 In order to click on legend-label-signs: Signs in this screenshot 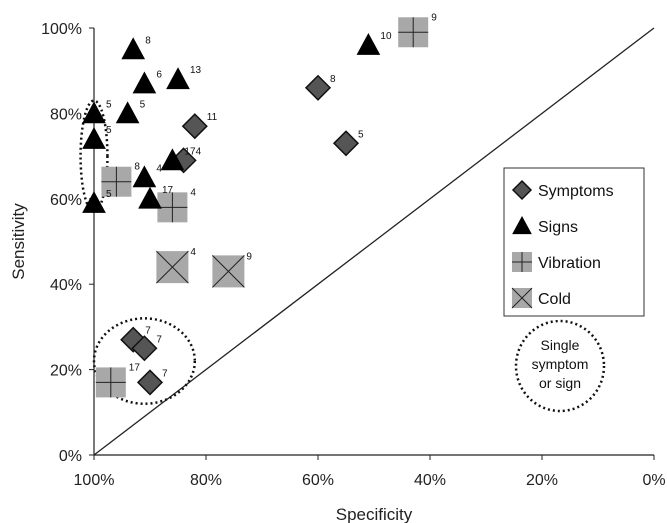, I will do `click(558, 227)`.